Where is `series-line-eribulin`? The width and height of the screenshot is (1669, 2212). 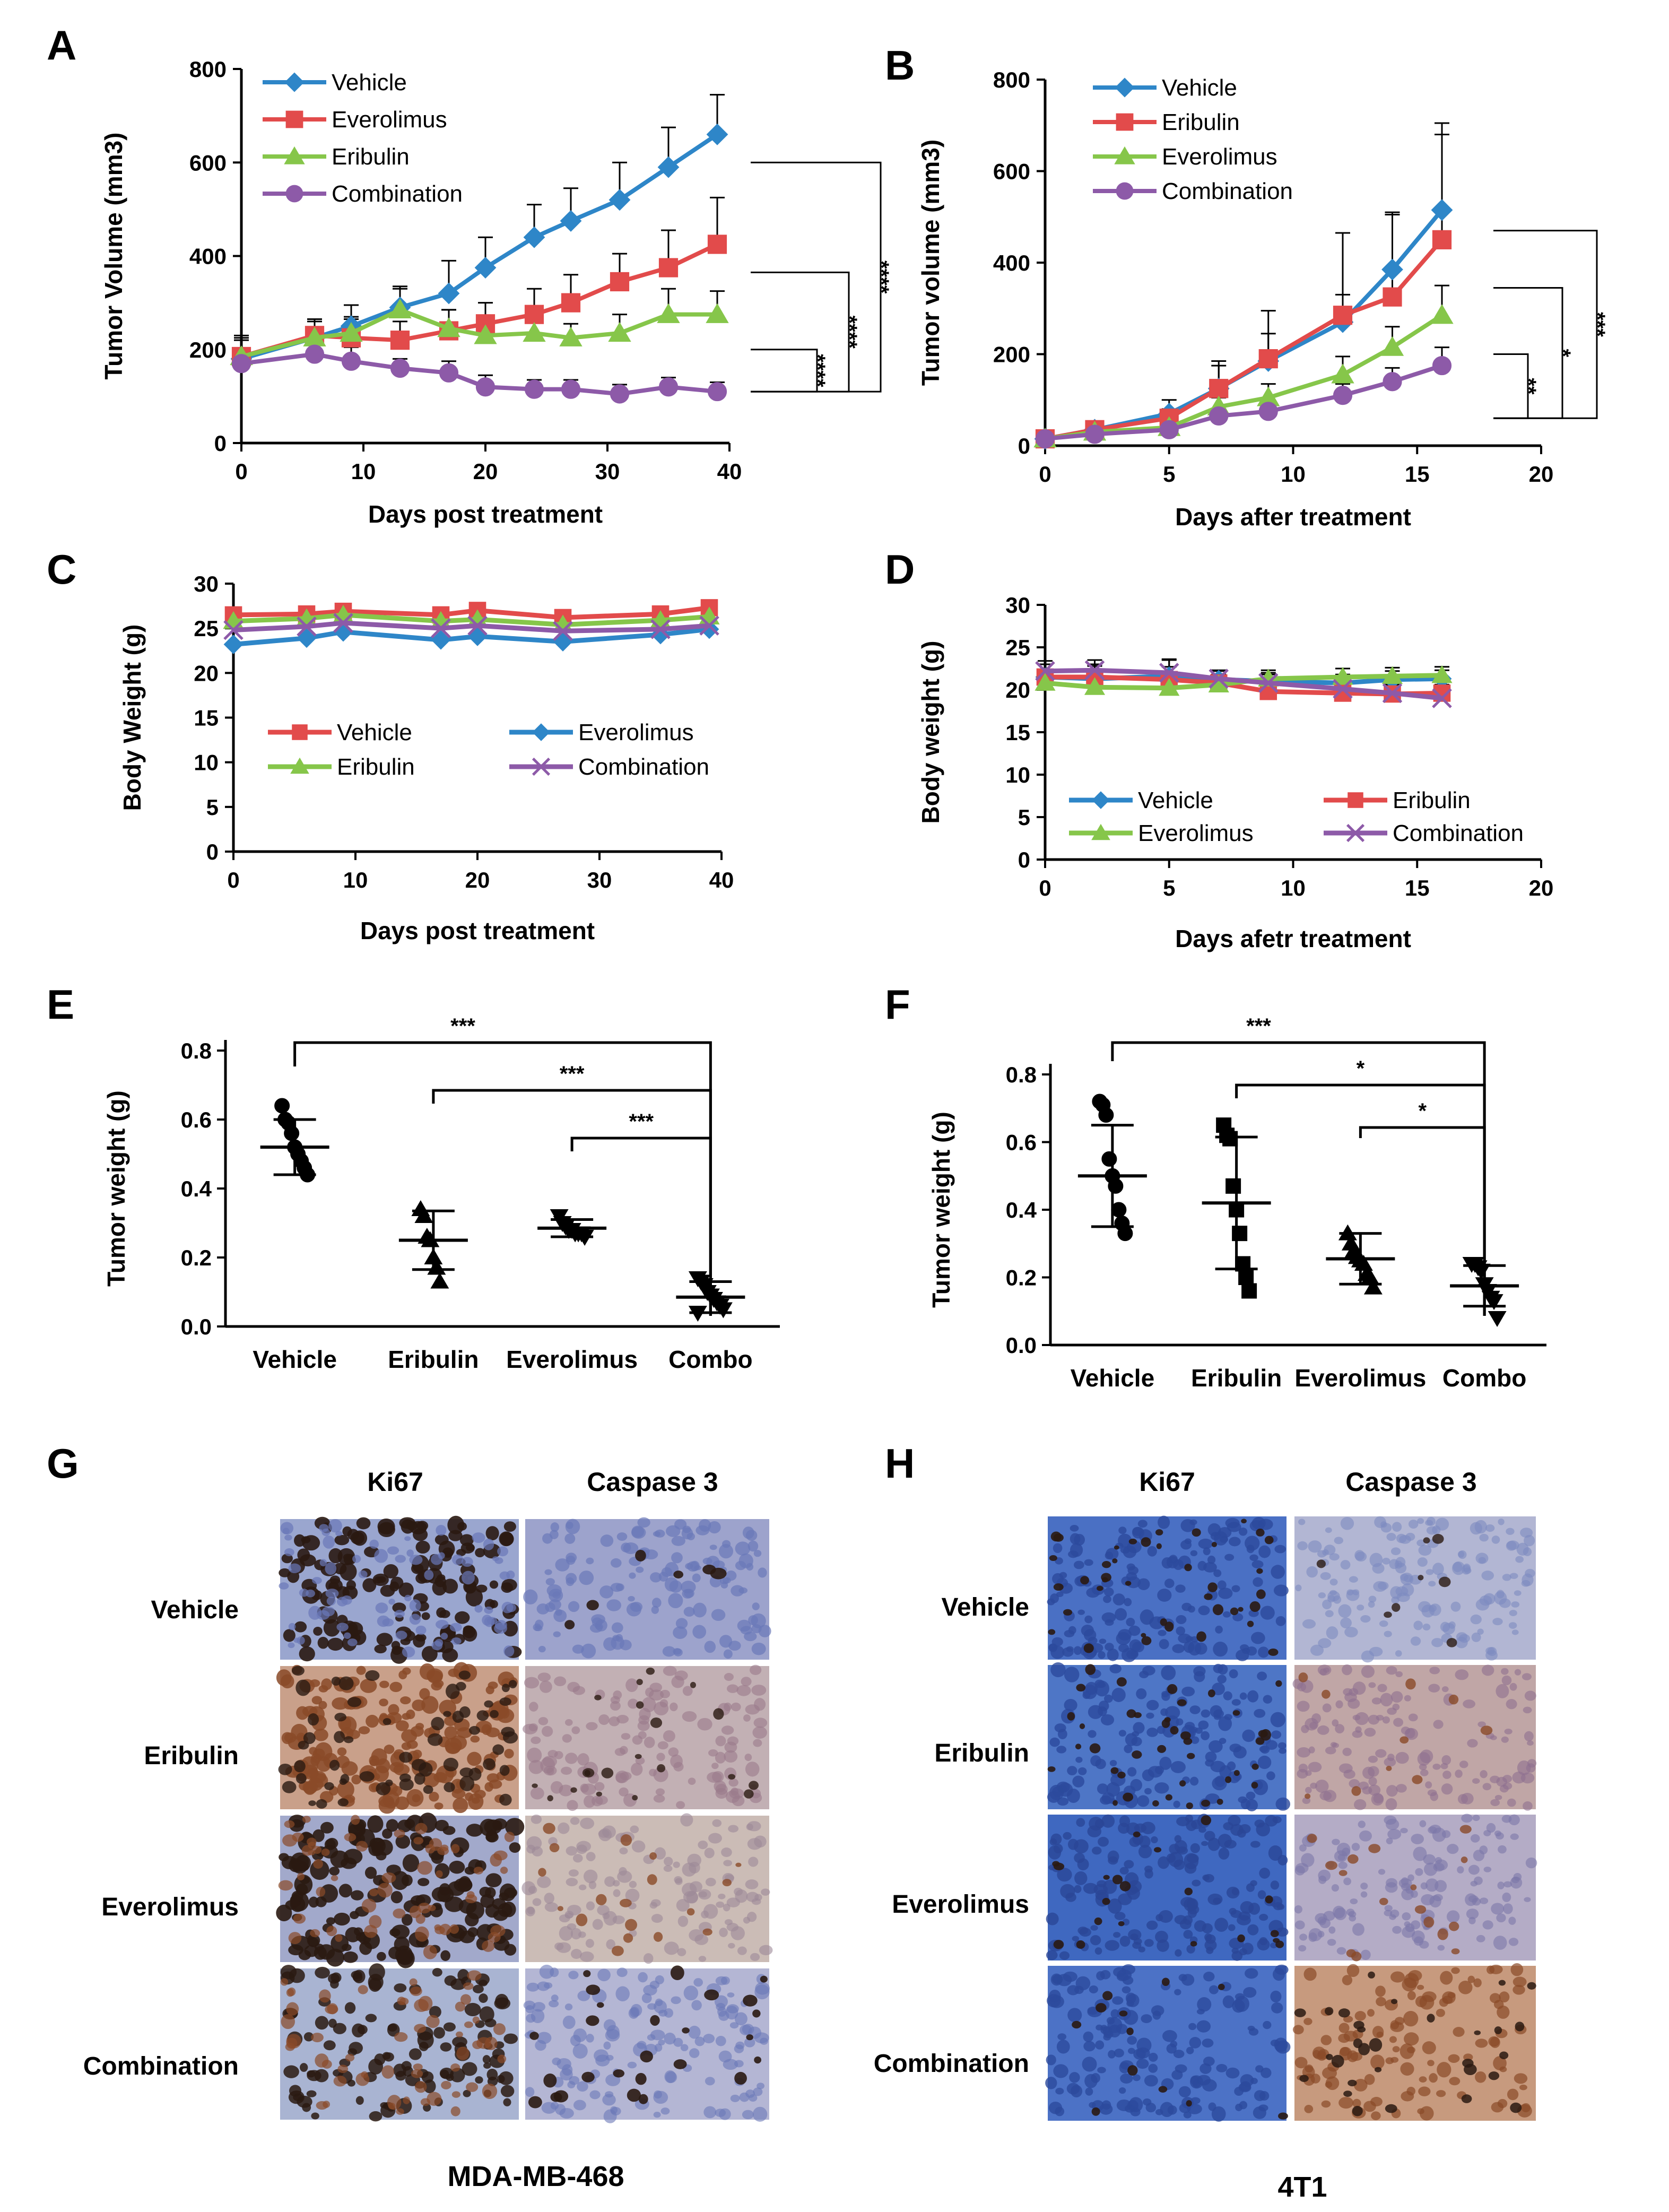 series-line-eribulin is located at coordinates (471, 619).